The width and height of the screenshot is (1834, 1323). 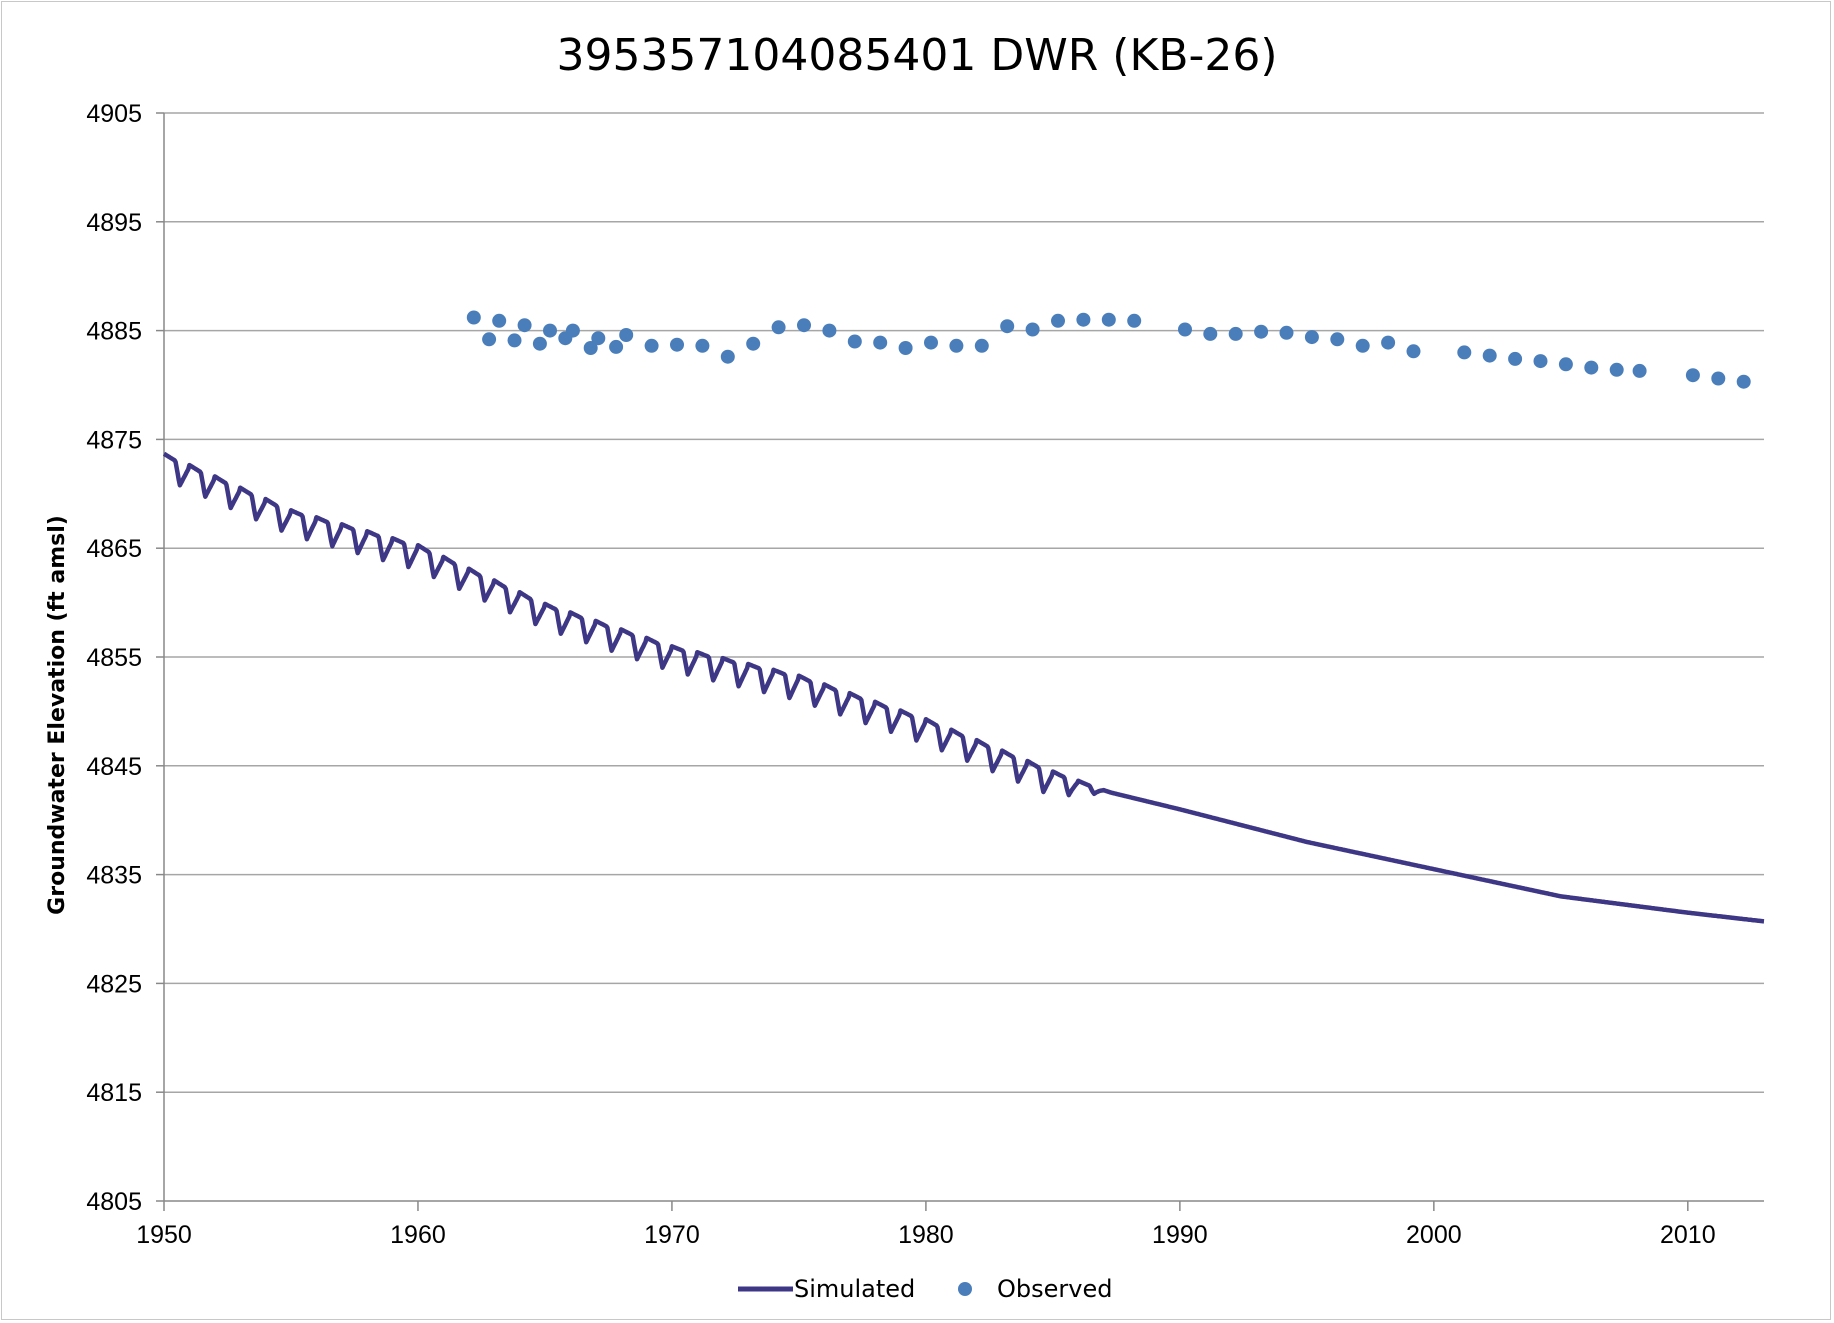 What do you see at coordinates (114, 984) in the screenshot?
I see `y-tick-label: 4825` at bounding box center [114, 984].